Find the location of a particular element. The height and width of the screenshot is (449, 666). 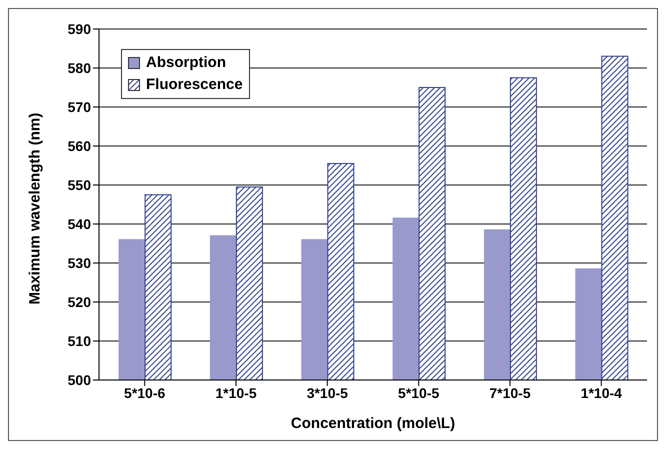

y-tick-label: 540 is located at coordinates (80, 224).